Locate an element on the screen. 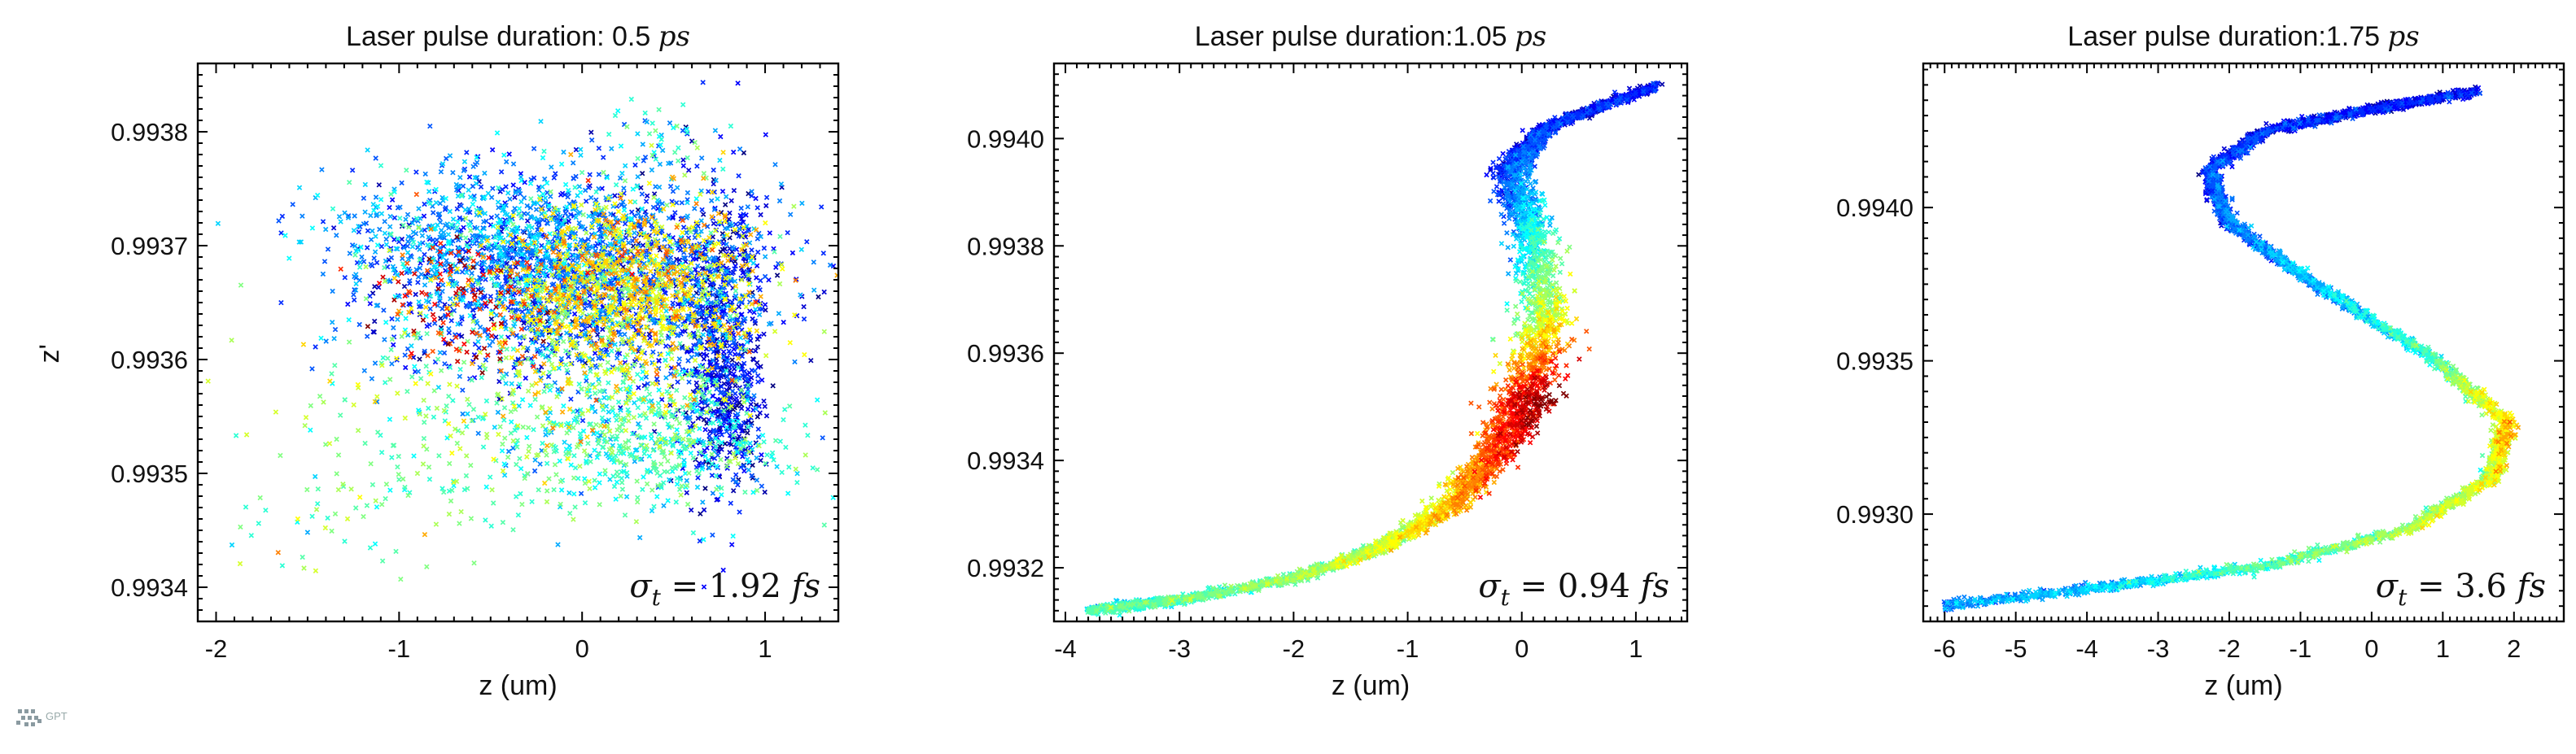 Image resolution: width=2576 pixels, height=754 pixels. sigma-annotation: σt = 3.6 fs is located at coordinates (2461, 589).